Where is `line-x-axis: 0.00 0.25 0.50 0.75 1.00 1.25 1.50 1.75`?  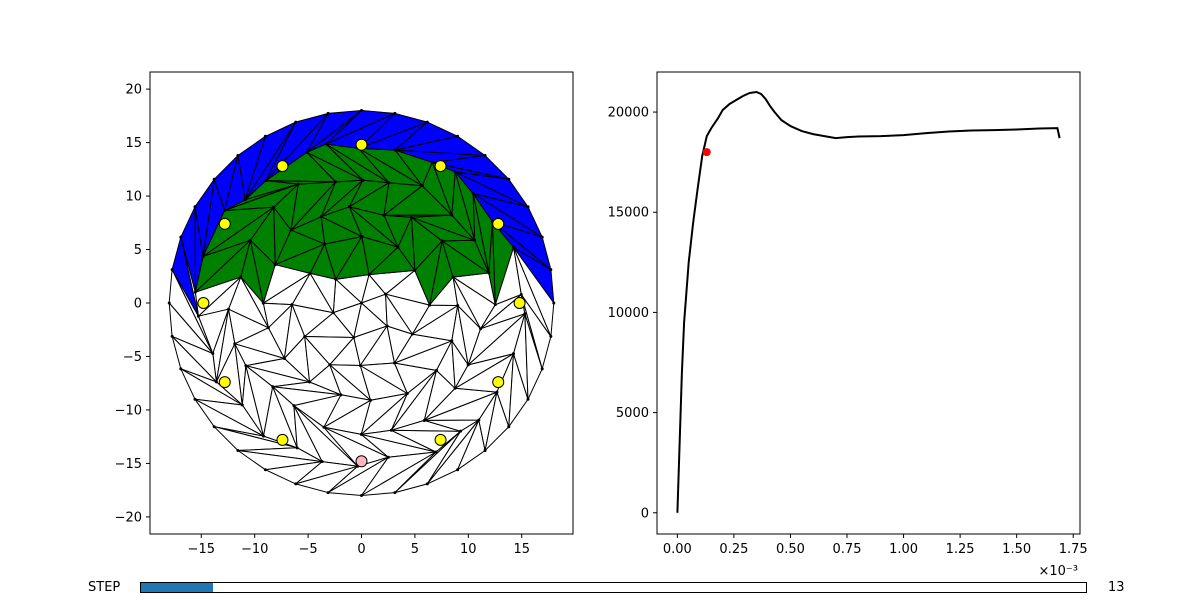
line-x-axis: 0.00 0.25 0.50 0.75 1.00 1.25 1.50 1.75 is located at coordinates (875, 545).